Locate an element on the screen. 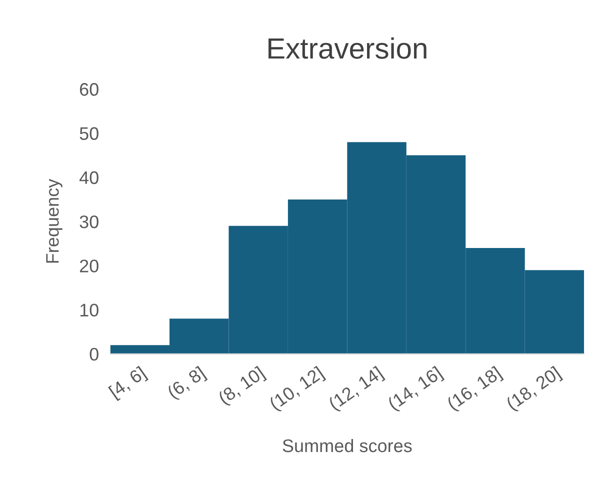 This screenshot has height=495, width=596. x-tick-label: (6, 8] is located at coordinates (187, 384).